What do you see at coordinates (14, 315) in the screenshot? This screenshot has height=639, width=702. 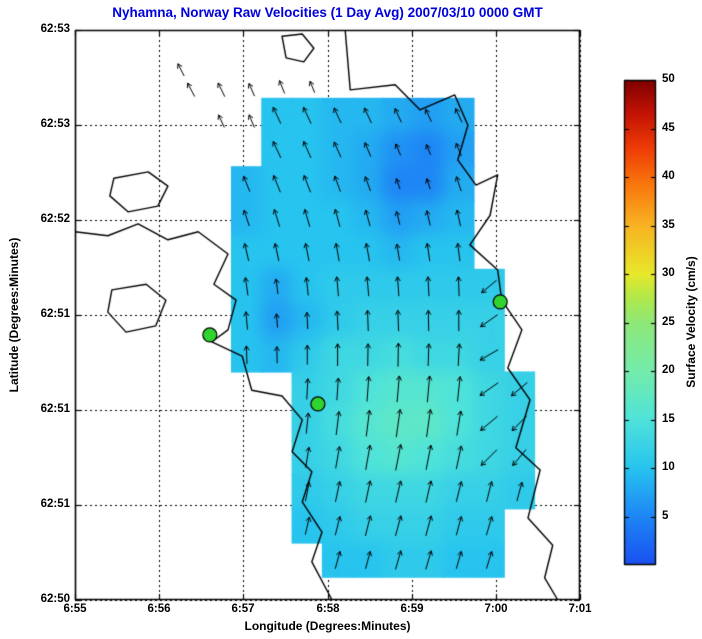 I see `y-axis-label: Latitude (Degrees:Minutes)` at bounding box center [14, 315].